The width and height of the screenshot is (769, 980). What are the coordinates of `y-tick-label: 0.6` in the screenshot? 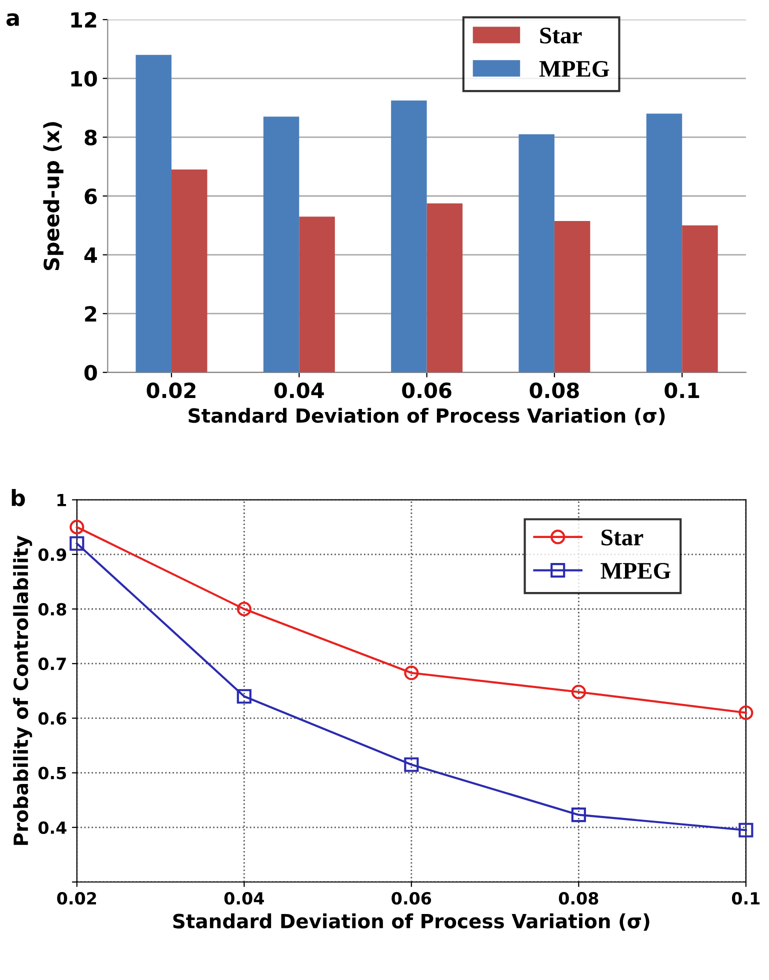 It's located at (52, 718).